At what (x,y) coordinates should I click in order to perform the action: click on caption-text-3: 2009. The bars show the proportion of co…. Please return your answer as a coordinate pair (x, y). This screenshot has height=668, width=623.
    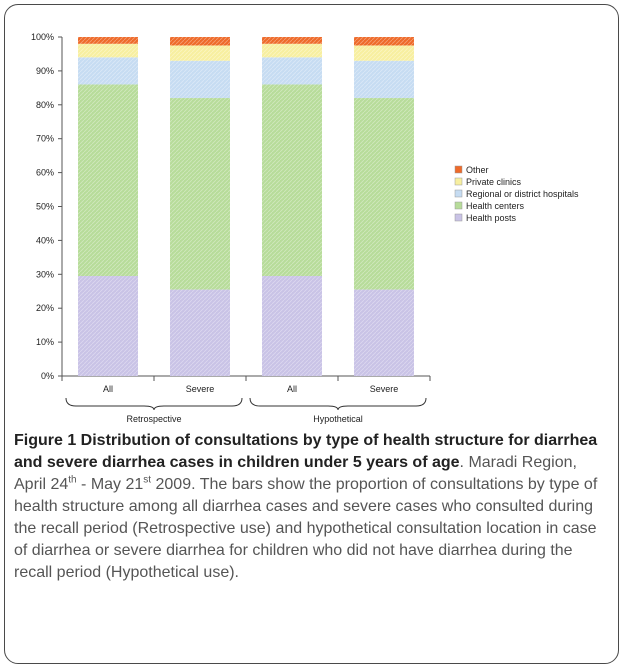
    Looking at the image, I should click on (306, 528).